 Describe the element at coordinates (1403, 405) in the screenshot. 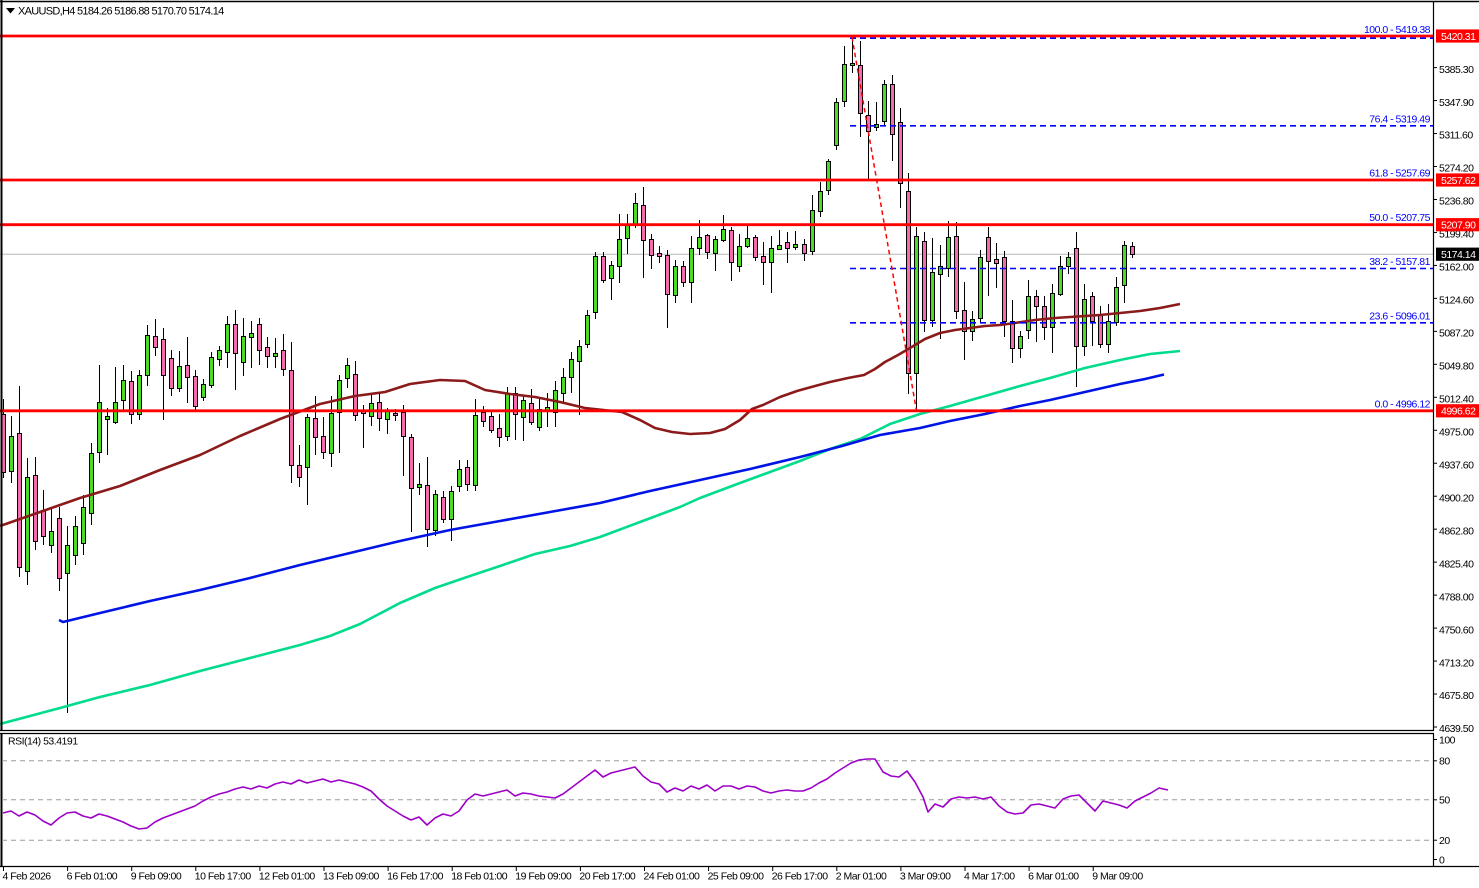

I see `svg-text: 0.0 - 4996.12` at that location.